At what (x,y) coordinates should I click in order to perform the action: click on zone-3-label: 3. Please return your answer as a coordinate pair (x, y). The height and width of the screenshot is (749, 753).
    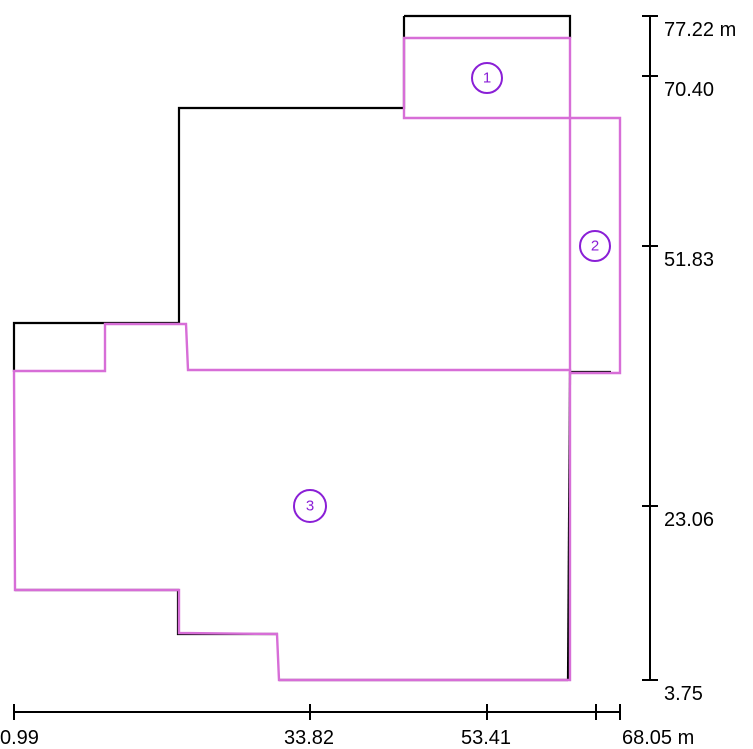
    Looking at the image, I should click on (310, 506).